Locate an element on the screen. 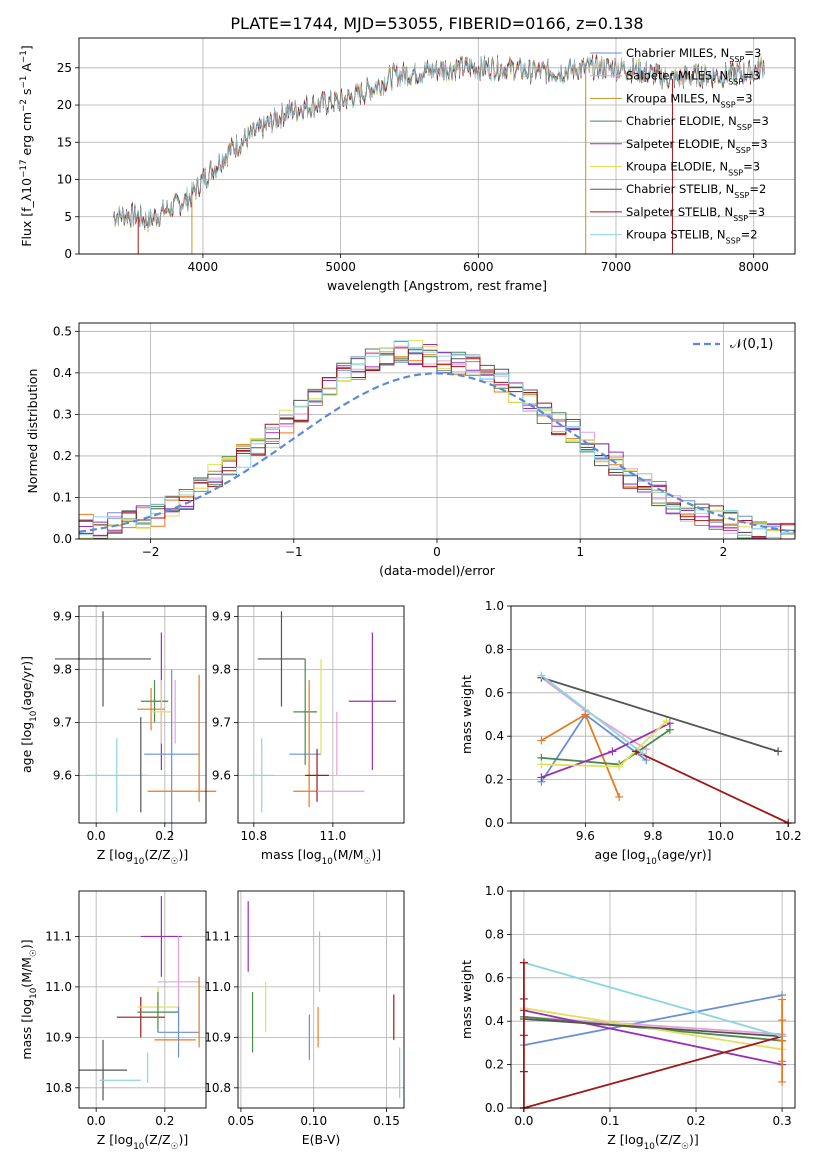 The width and height of the screenshot is (819, 1170). mass-age-panel: 10.8 11.0 9.6 9.7 9.8 9.9 mass [log10(M/M☉)] is located at coordinates (308, 736).